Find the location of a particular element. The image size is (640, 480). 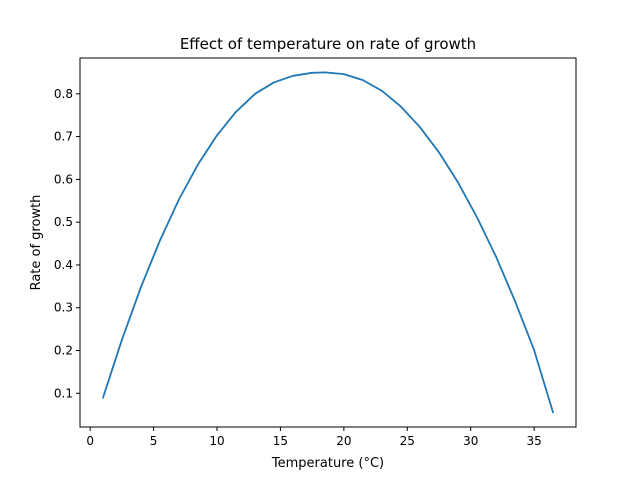

y-tick-label: 0.8 is located at coordinates (63, 94).